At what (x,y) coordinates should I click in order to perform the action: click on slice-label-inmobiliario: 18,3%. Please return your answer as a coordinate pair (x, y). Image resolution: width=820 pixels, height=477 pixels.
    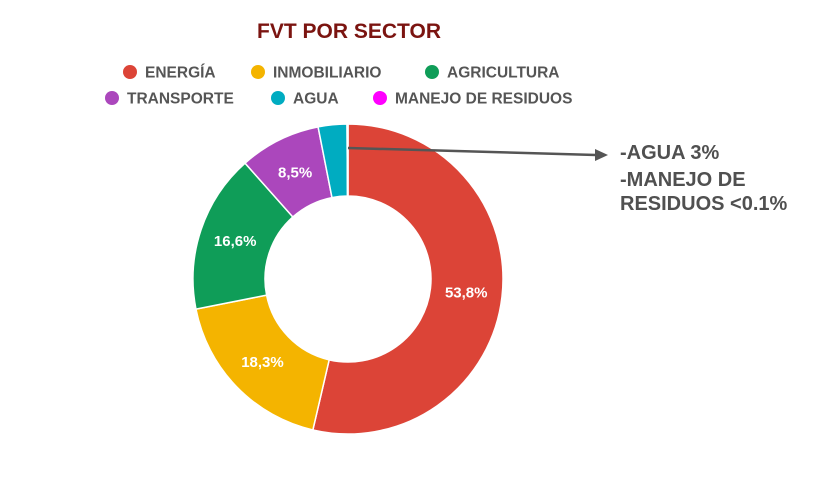
    Looking at the image, I should click on (262, 362).